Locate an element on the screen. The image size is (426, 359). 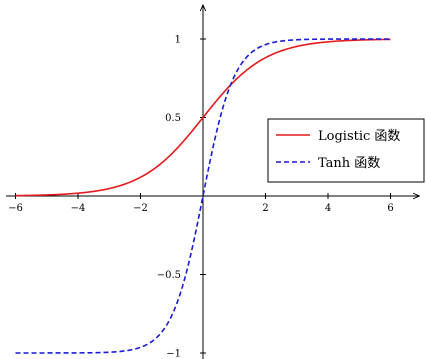
legend-box is located at coordinates (346, 150).